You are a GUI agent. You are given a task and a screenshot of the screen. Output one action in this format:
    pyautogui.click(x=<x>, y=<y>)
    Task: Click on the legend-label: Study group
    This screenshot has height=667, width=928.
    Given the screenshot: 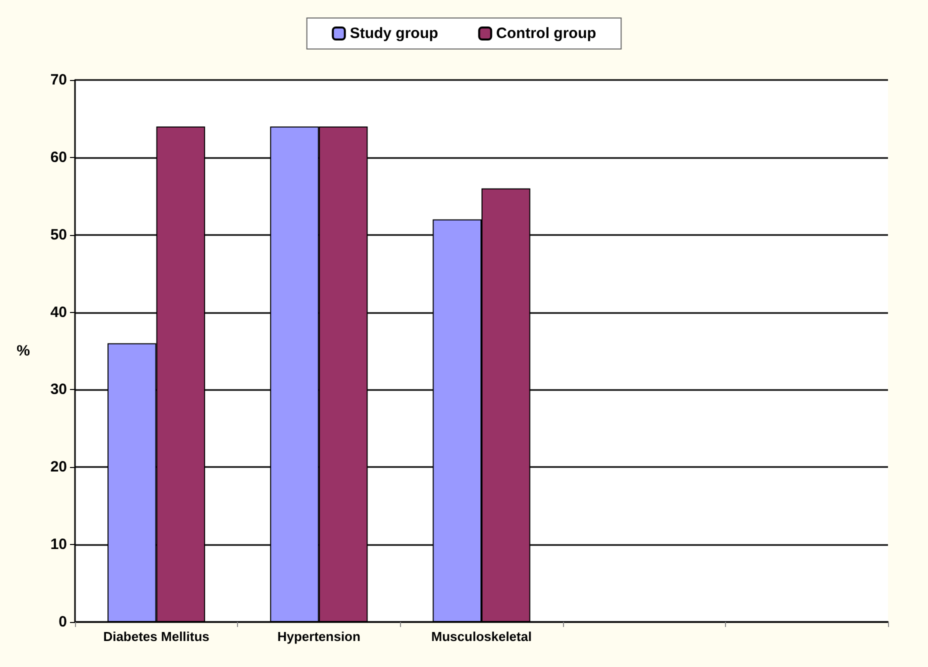 What is the action you would take?
    pyautogui.click(x=394, y=33)
    